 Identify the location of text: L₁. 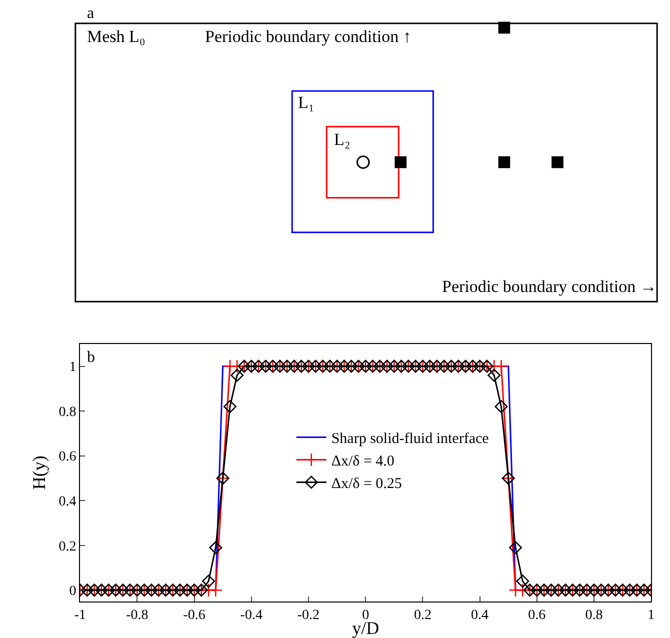
(306, 102).